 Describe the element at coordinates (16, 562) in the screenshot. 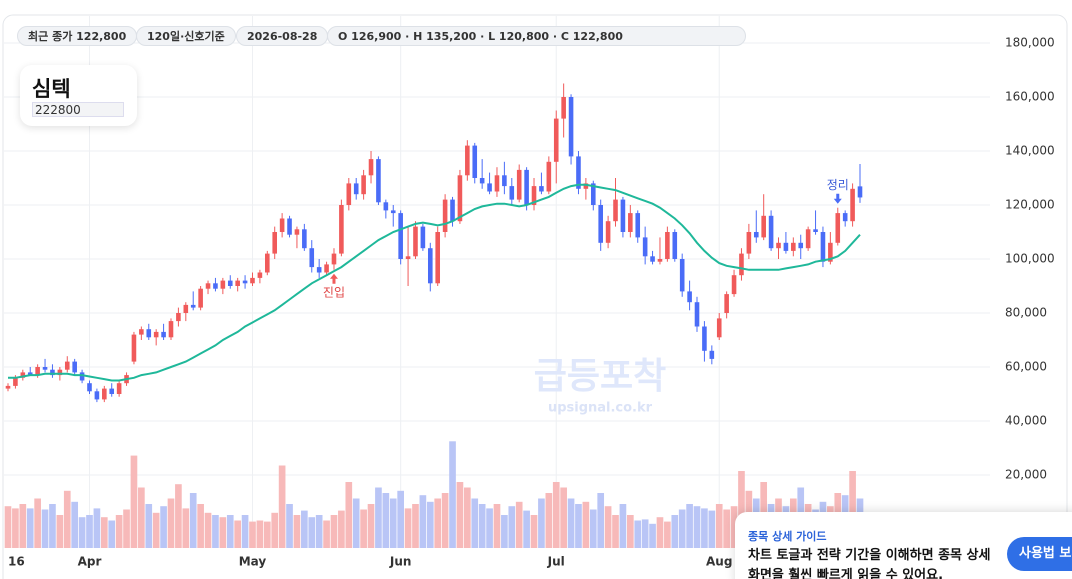

I see `x-tick-label: 16` at that location.